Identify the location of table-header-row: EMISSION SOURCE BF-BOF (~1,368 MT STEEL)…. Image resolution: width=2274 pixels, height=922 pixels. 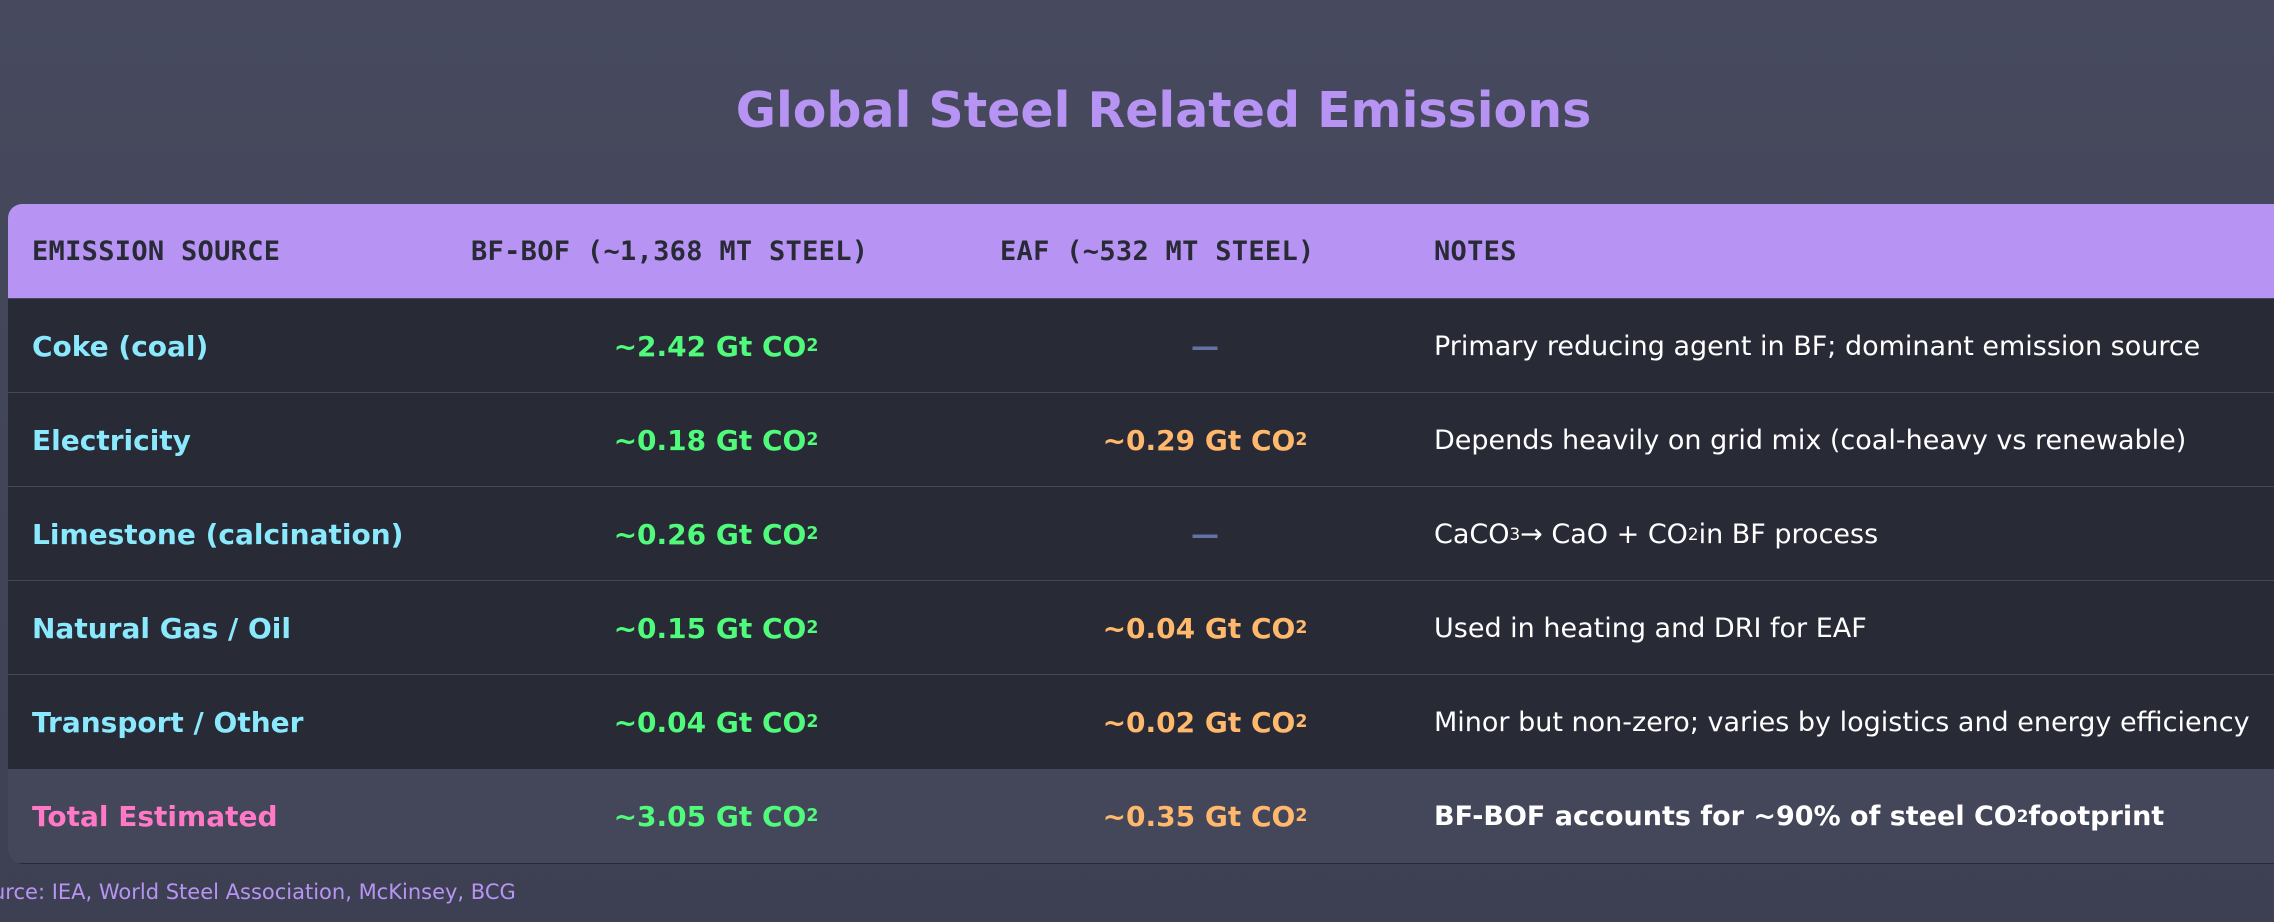
(1141, 251).